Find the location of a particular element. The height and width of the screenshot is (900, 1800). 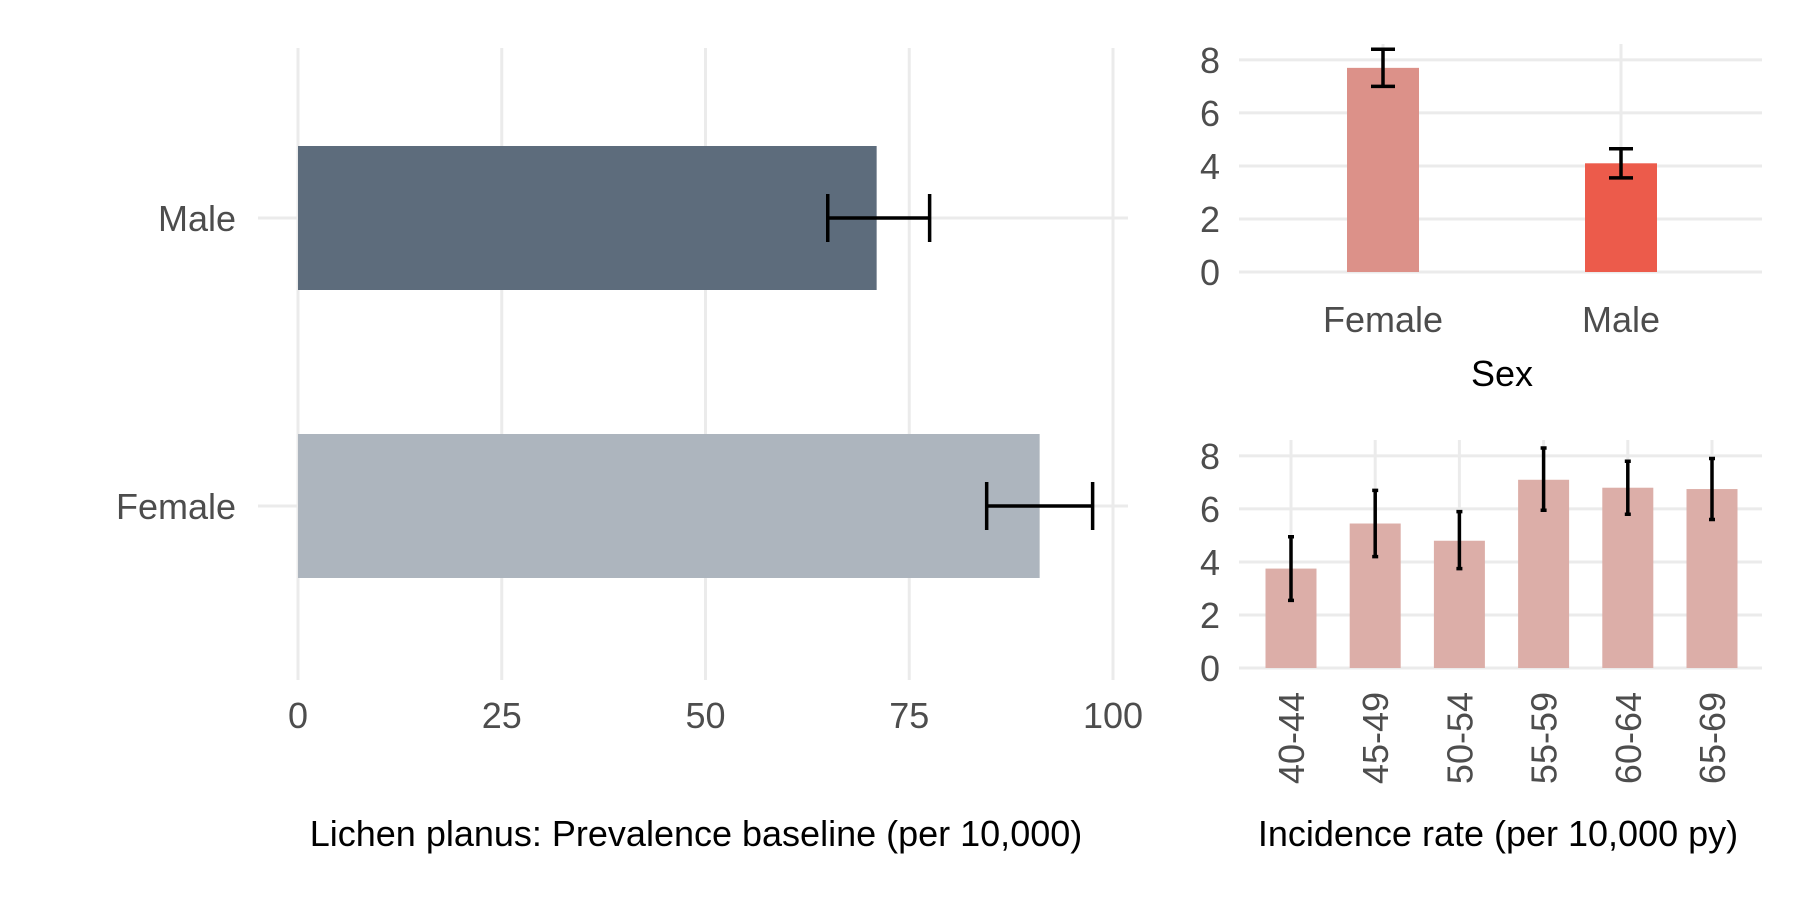

sex-error-bar-female is located at coordinates (1383, 68).